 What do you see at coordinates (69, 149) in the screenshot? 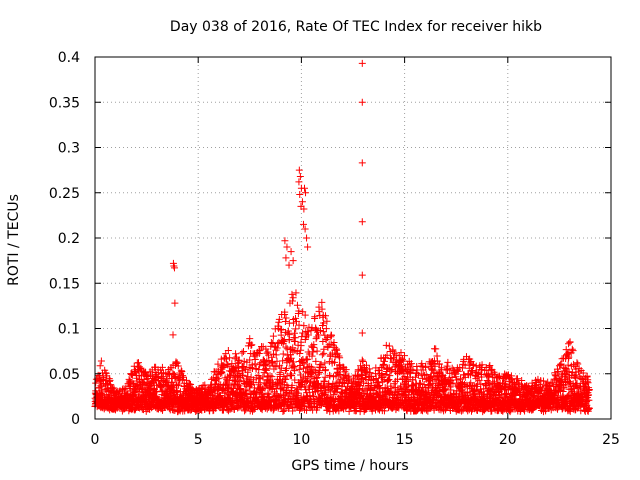
I see `y-tick-label: 0.3` at bounding box center [69, 149].